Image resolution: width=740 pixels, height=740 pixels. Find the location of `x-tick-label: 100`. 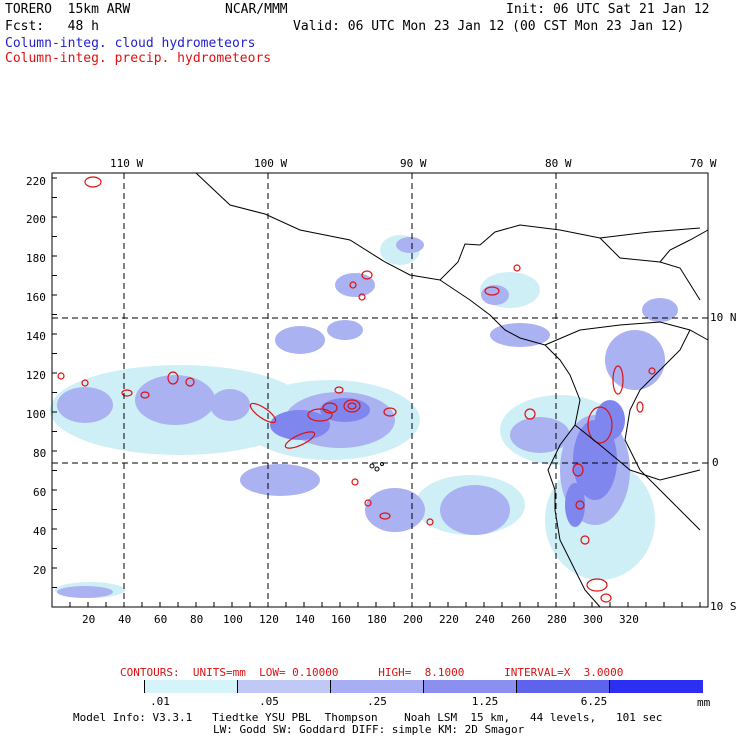

x-tick-label: 100 is located at coordinates (233, 619).